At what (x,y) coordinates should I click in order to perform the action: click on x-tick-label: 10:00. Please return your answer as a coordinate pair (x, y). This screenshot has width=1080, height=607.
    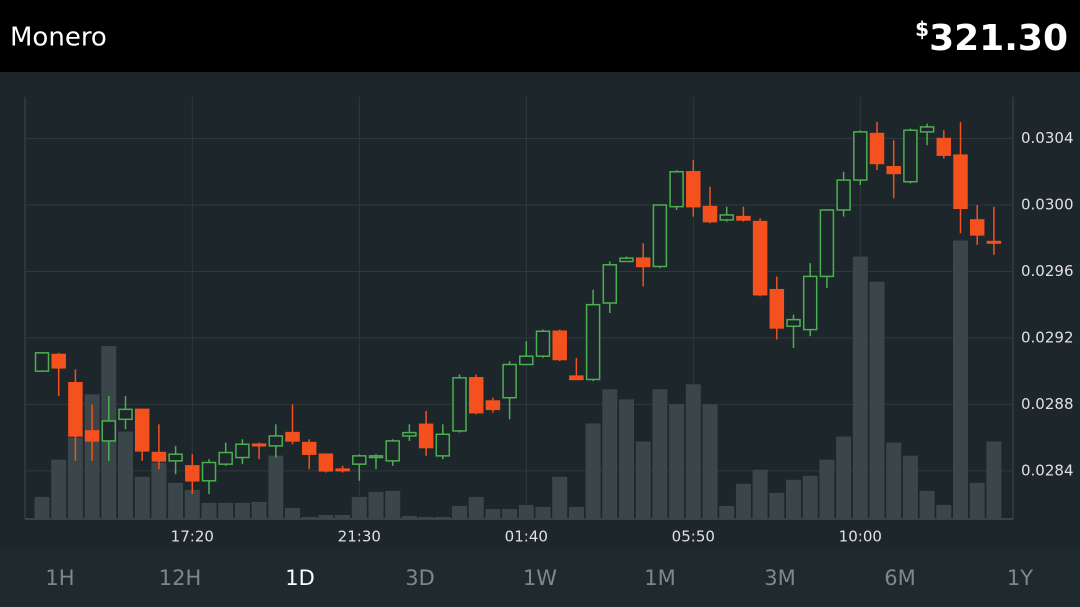
    Looking at the image, I should click on (860, 537).